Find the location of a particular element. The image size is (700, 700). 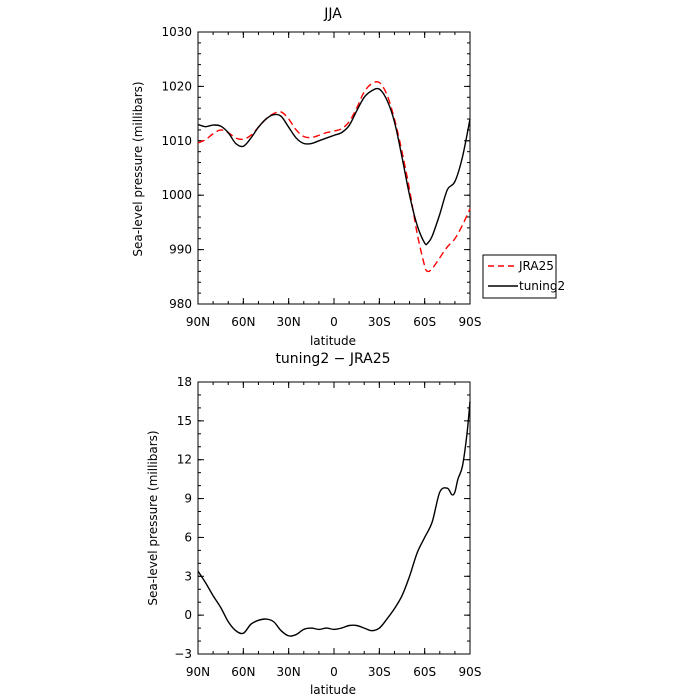

y-tick-label: 6 is located at coordinates (188, 537).